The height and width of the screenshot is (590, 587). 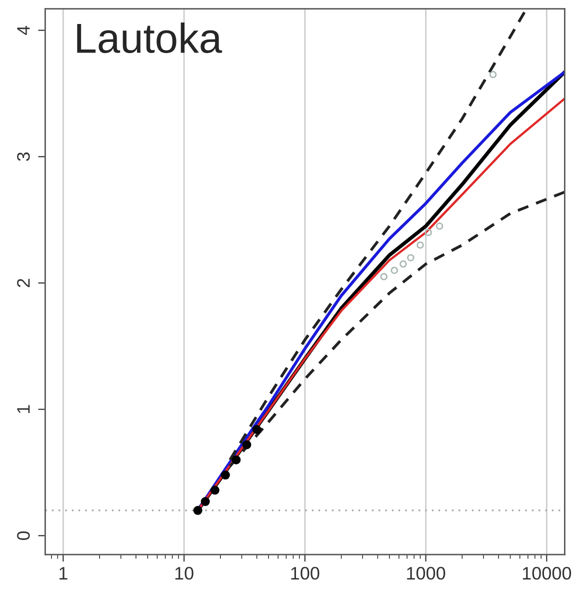 What do you see at coordinates (23, 283) in the screenshot?
I see `y-tick-label: 2` at bounding box center [23, 283].